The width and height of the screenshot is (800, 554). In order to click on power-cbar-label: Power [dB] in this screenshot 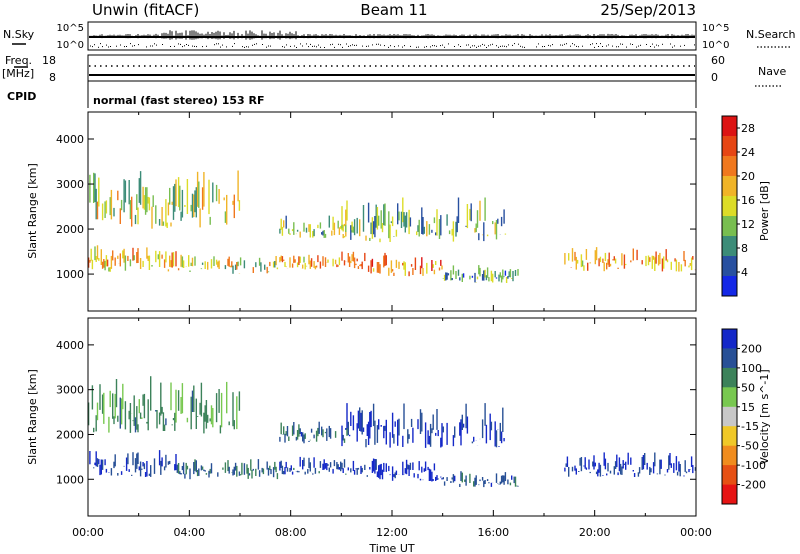, I will do `click(764, 211)`.